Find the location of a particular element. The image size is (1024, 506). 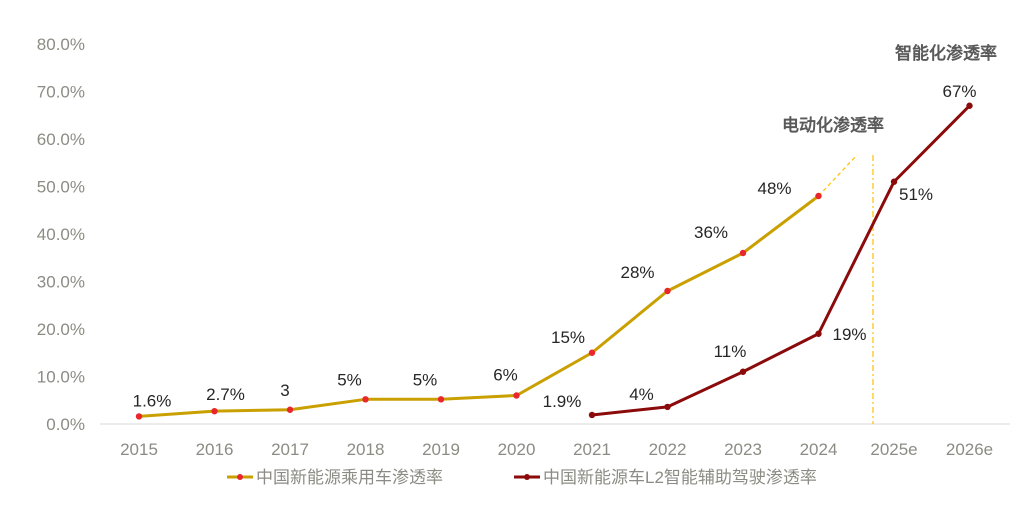

y-tick-label: 20.0% is located at coordinates (61, 329).